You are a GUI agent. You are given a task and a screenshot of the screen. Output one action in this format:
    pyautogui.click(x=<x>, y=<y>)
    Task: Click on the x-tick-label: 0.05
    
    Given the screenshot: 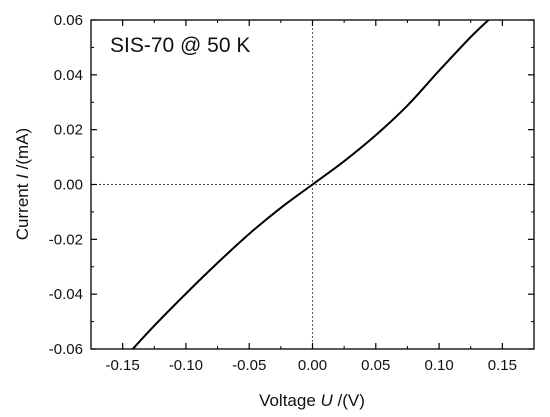 What is the action you would take?
    pyautogui.click(x=375, y=365)
    